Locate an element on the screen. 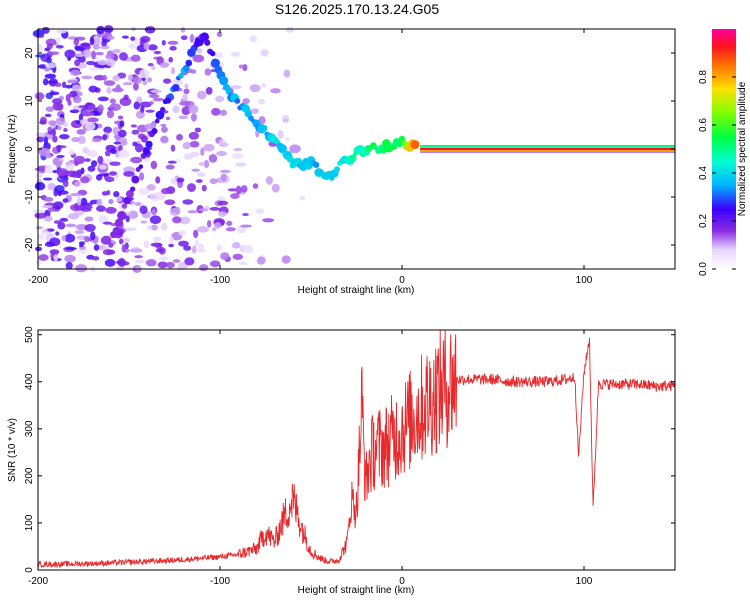 The height and width of the screenshot is (600, 750). heatmap-y-label: Frequency (Hz) is located at coordinates (12, 149).